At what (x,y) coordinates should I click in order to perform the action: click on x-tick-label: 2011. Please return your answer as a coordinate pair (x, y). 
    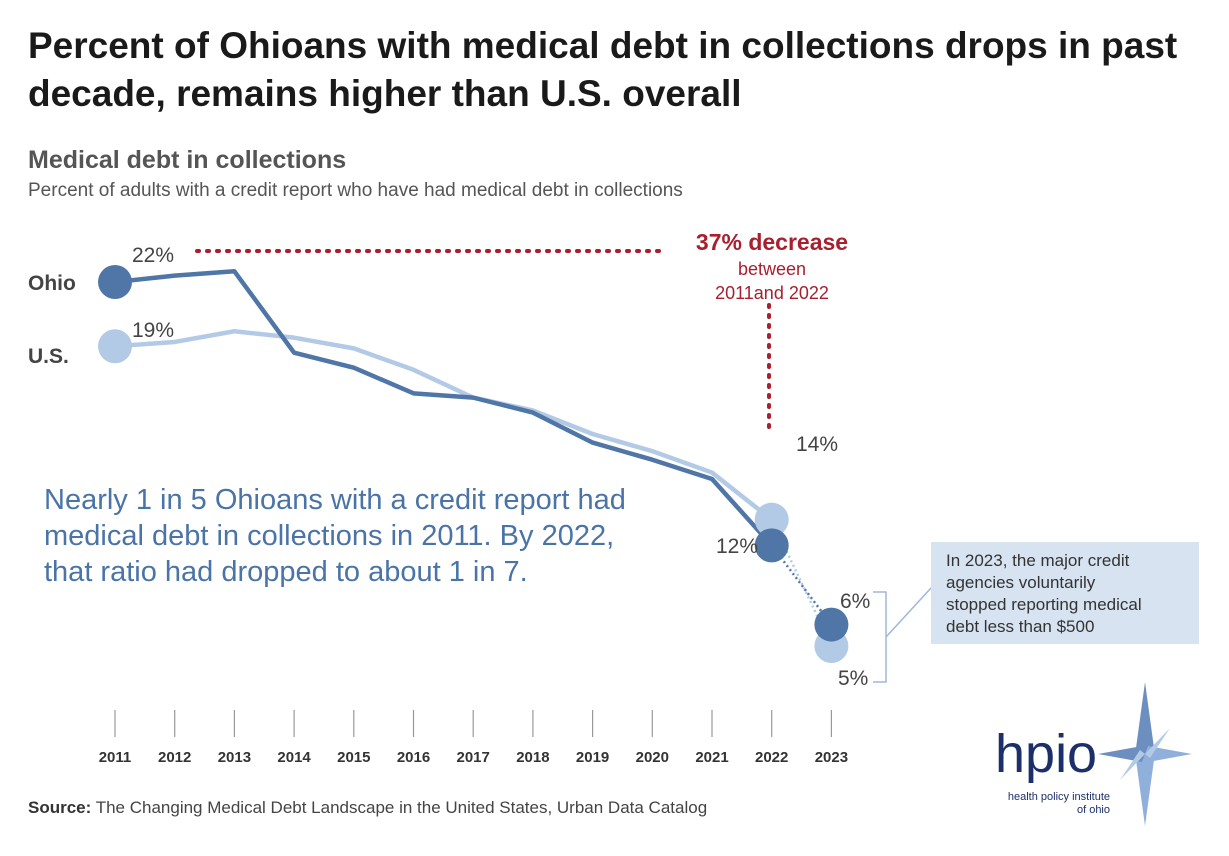
    Looking at the image, I should click on (115, 757).